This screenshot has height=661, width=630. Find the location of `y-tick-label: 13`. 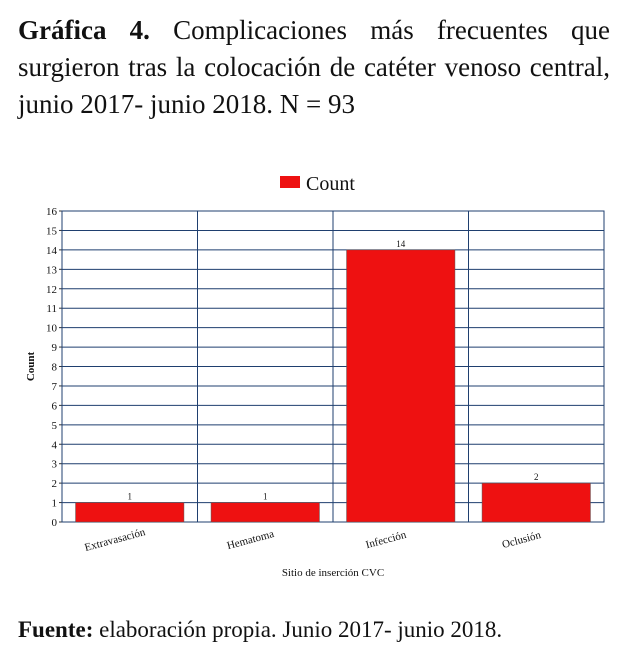

y-tick-label: 13 is located at coordinates (52, 270).